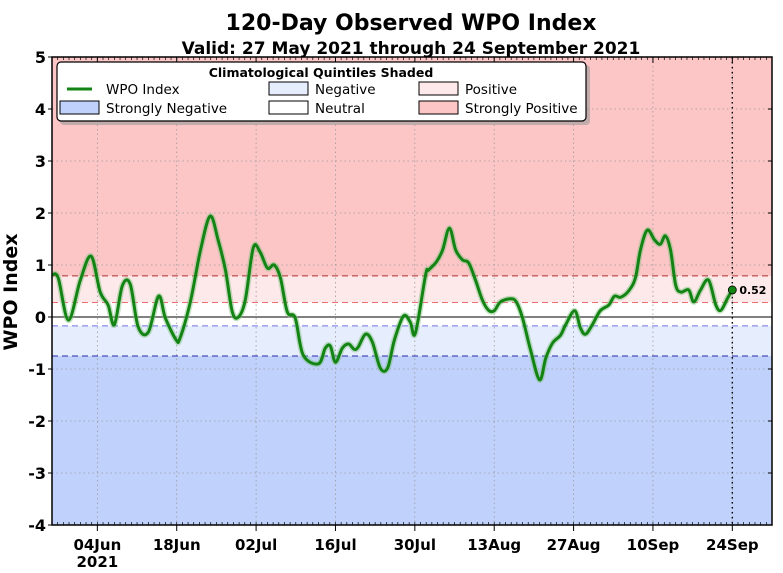 The width and height of the screenshot is (783, 573). I want to click on chart-title: 120-Day Observed WPO Index, so click(411, 23).